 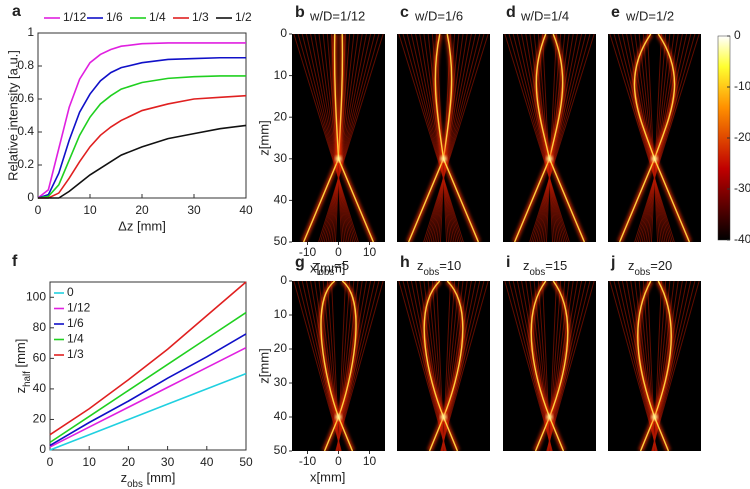 I want to click on x-tick-label: 30, so click(x=194, y=210).